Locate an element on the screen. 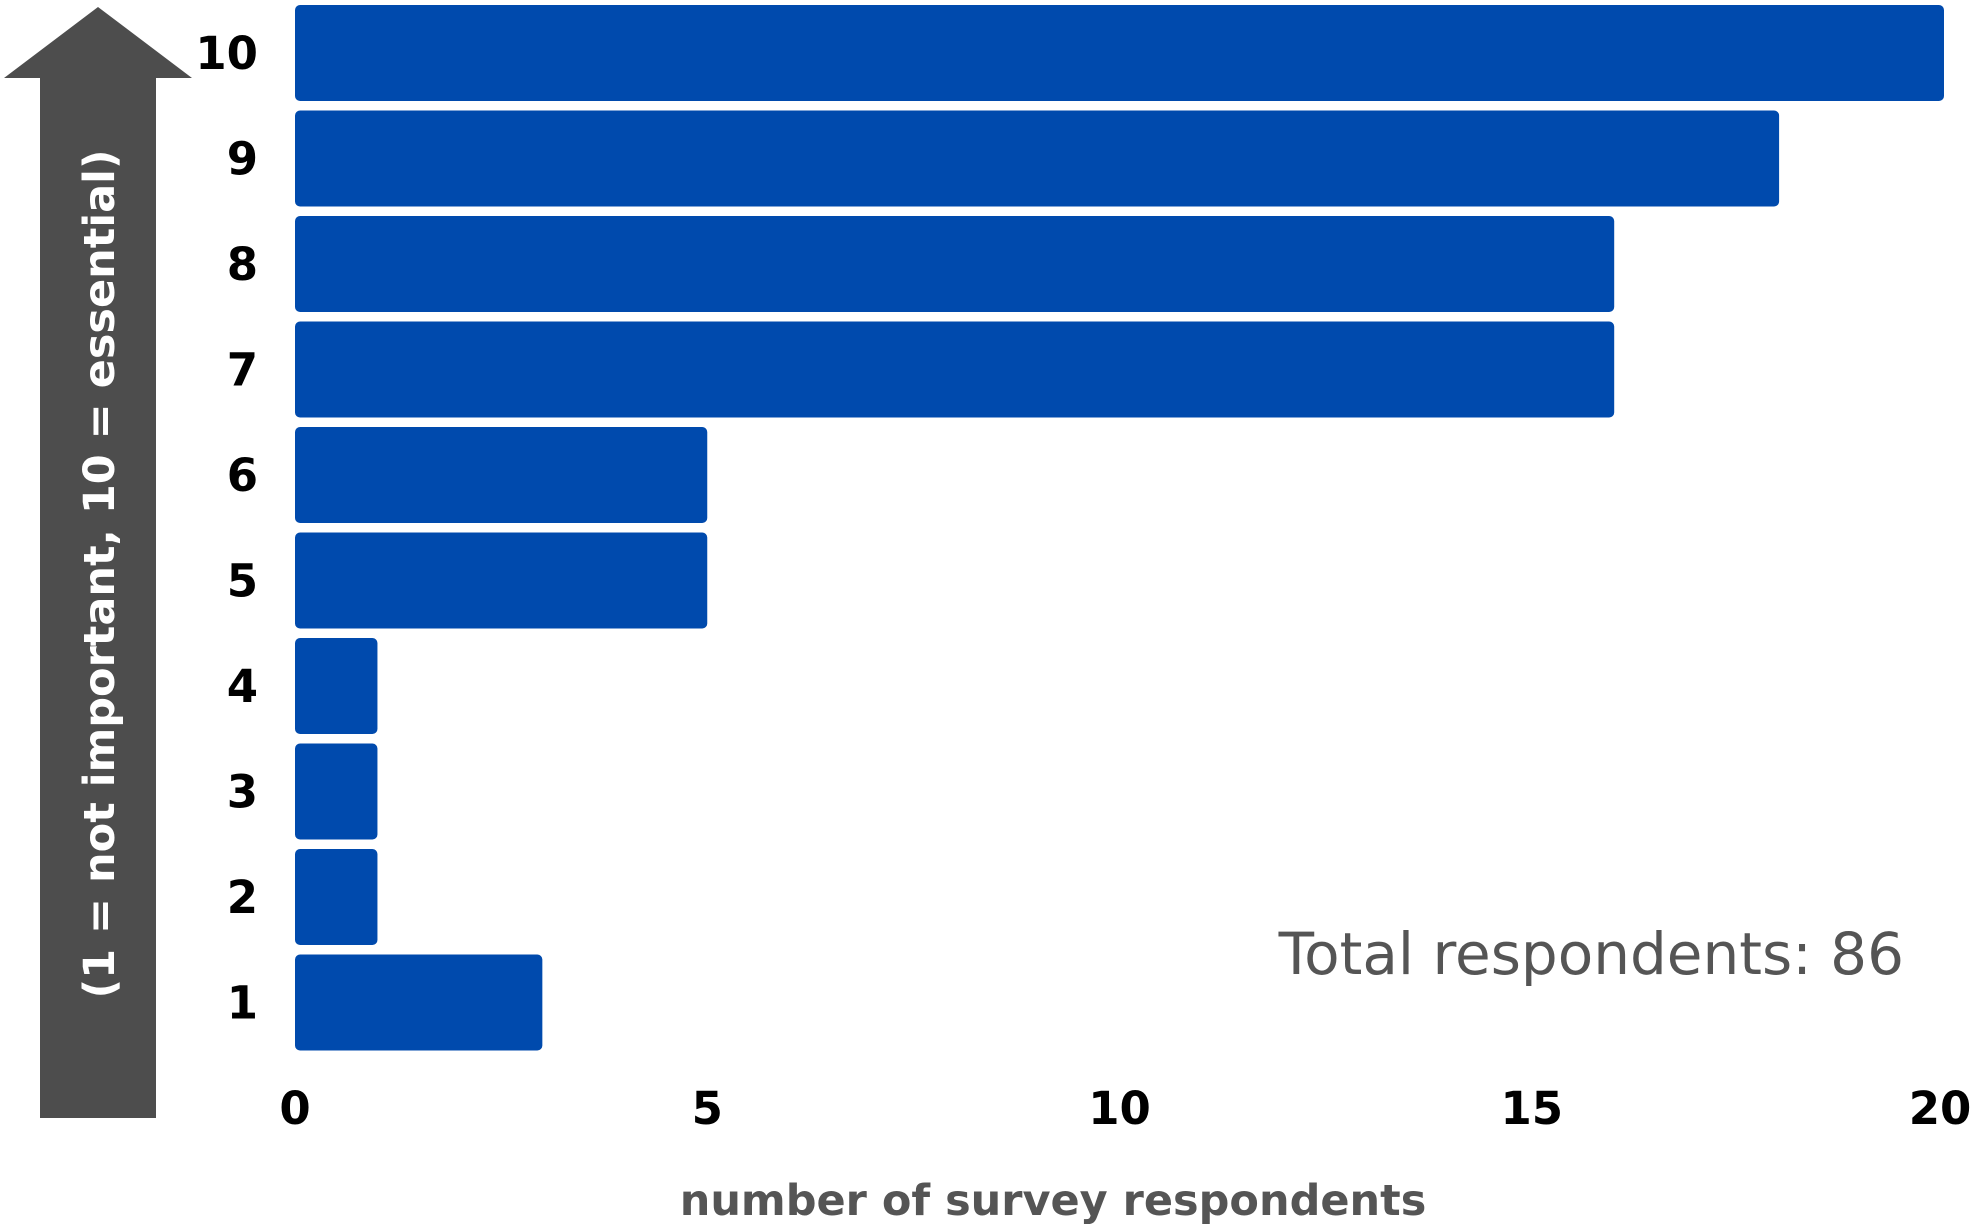  y-tick-2: 2 is located at coordinates (242, 897).